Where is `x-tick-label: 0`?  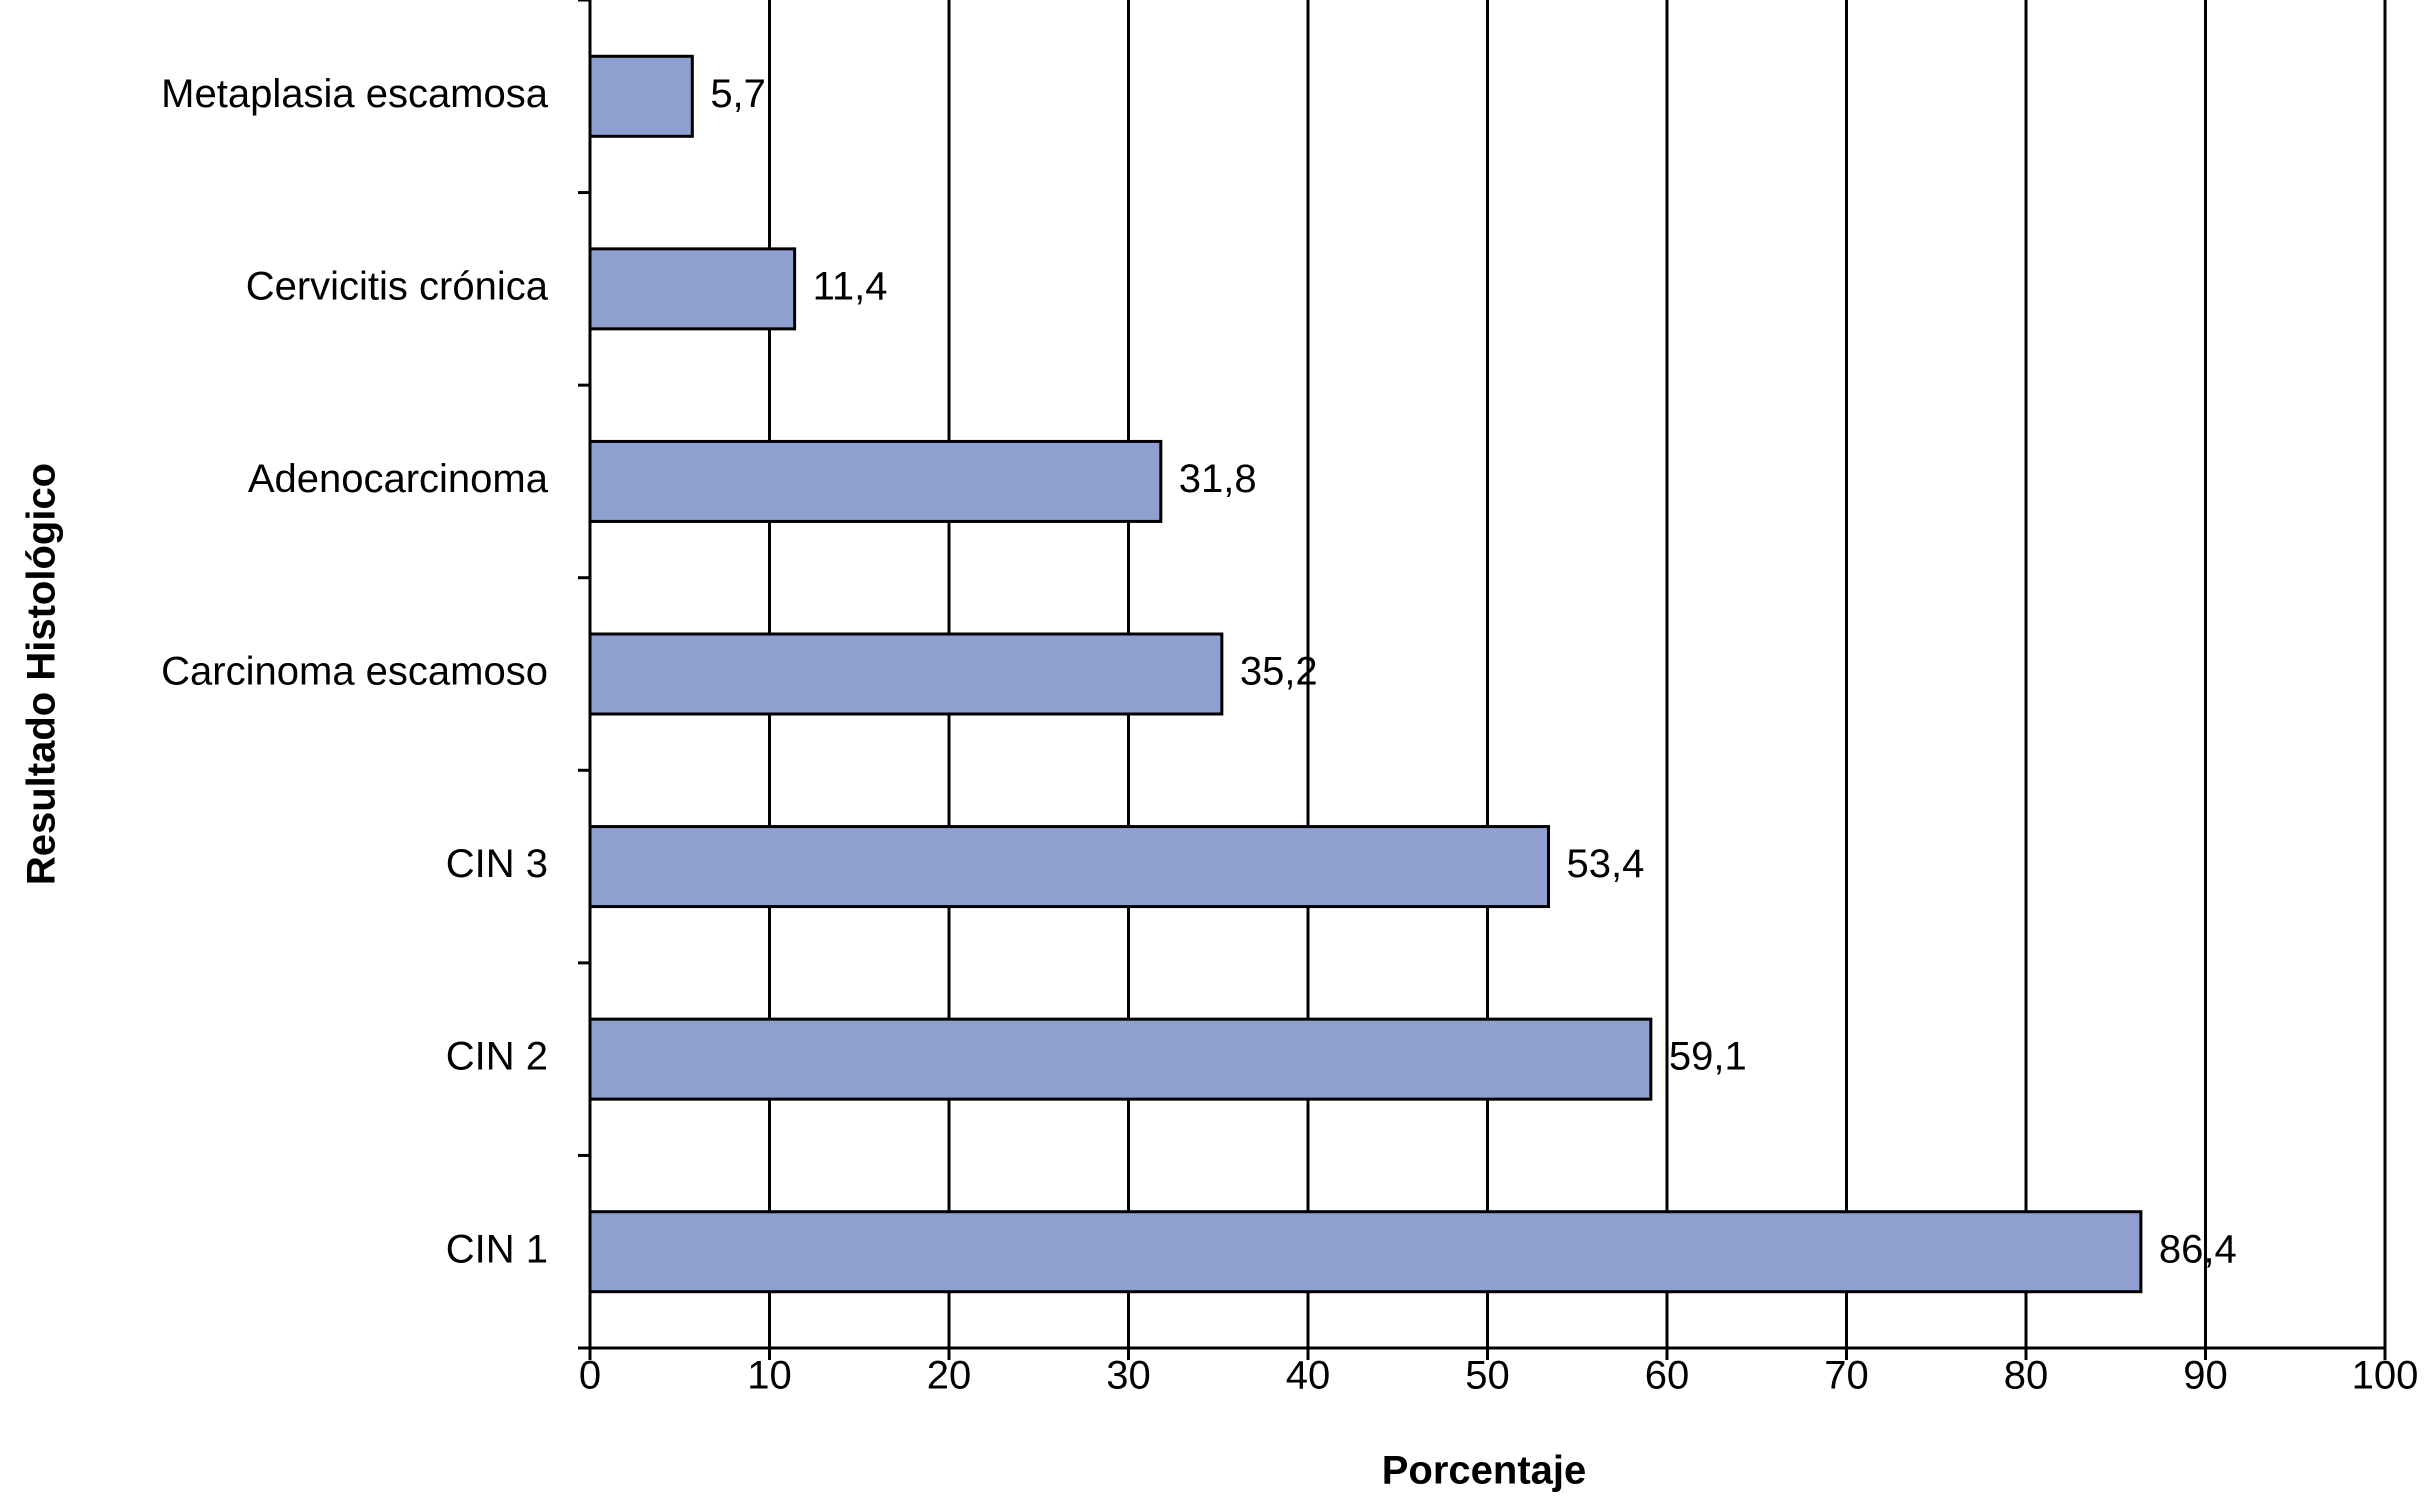
x-tick-label: 0 is located at coordinates (590, 1376).